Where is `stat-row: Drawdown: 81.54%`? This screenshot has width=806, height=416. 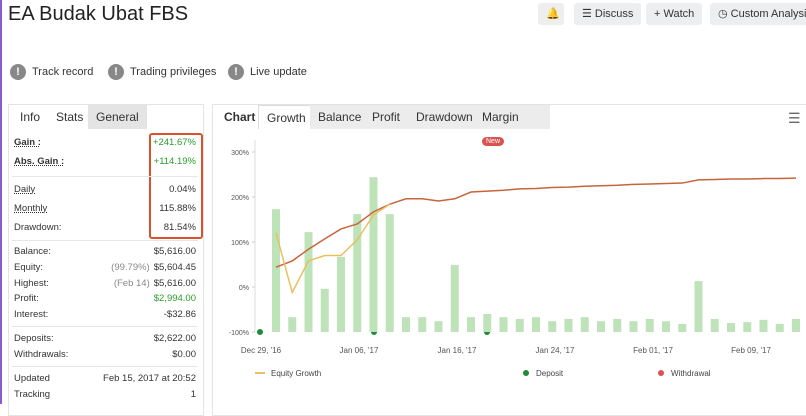 stat-row: Drawdown: 81.54% is located at coordinates (105, 228).